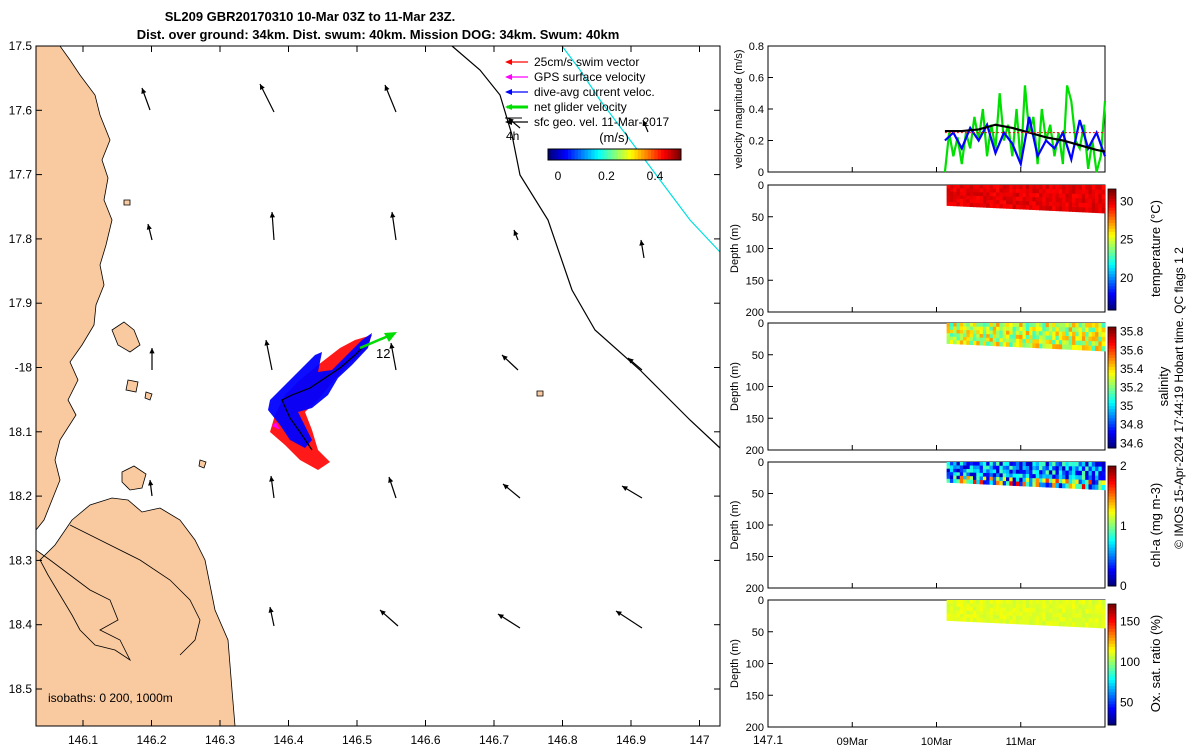  Describe the element at coordinates (1123, 466) in the screenshot. I see `colorbar-tick-label: 2` at that location.